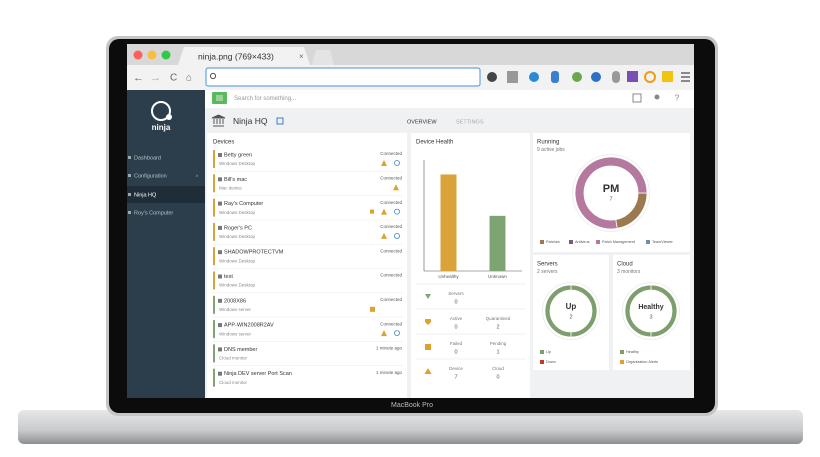 The width and height of the screenshot is (820, 457). Describe the element at coordinates (150, 176) in the screenshot. I see `nav-item: Configuration` at that location.